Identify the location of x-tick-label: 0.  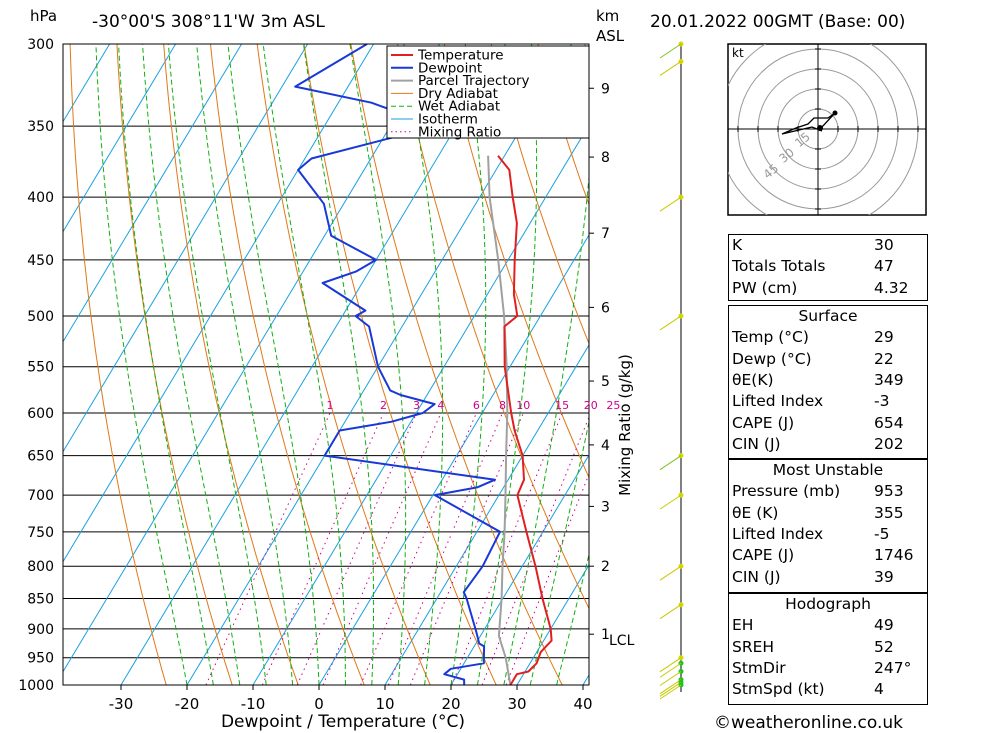
(319, 704).